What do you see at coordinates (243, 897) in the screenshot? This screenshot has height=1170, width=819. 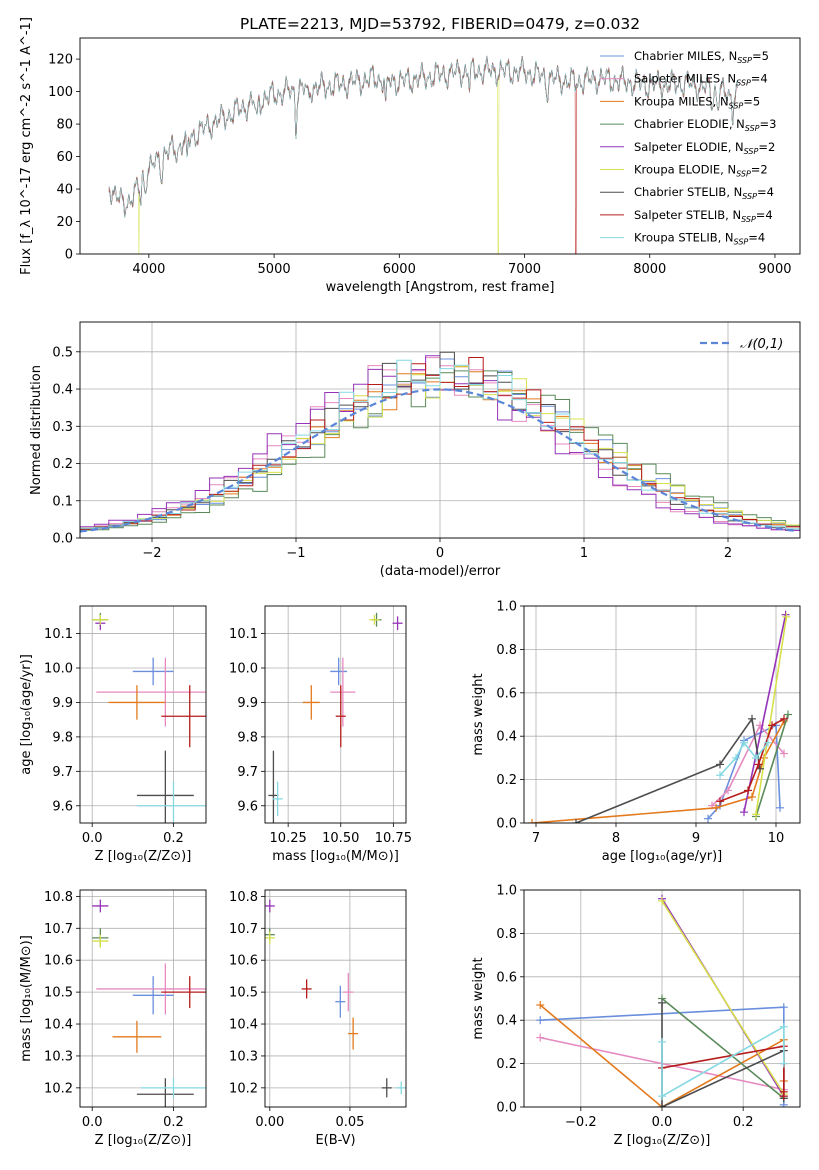 I see `y-tick-label: 10.8` at bounding box center [243, 897].